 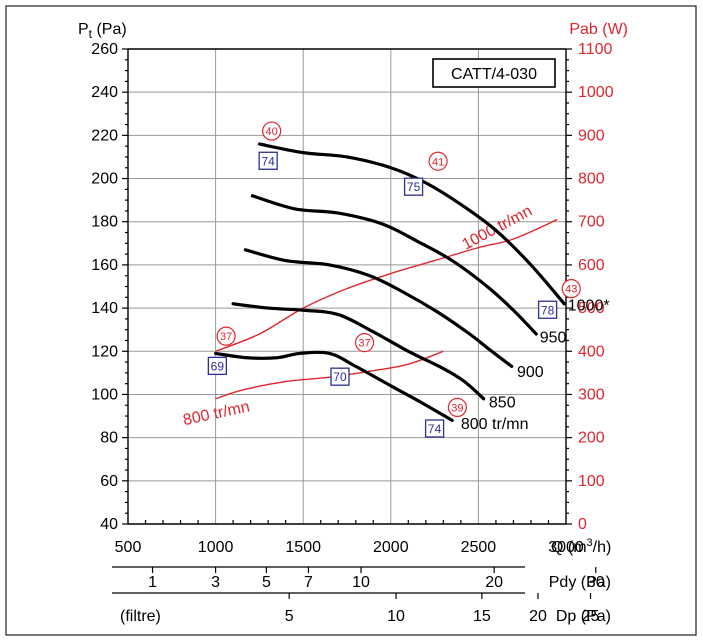 I want to click on dp-scale: 5 10 15 20 25, so click(x=442, y=609).